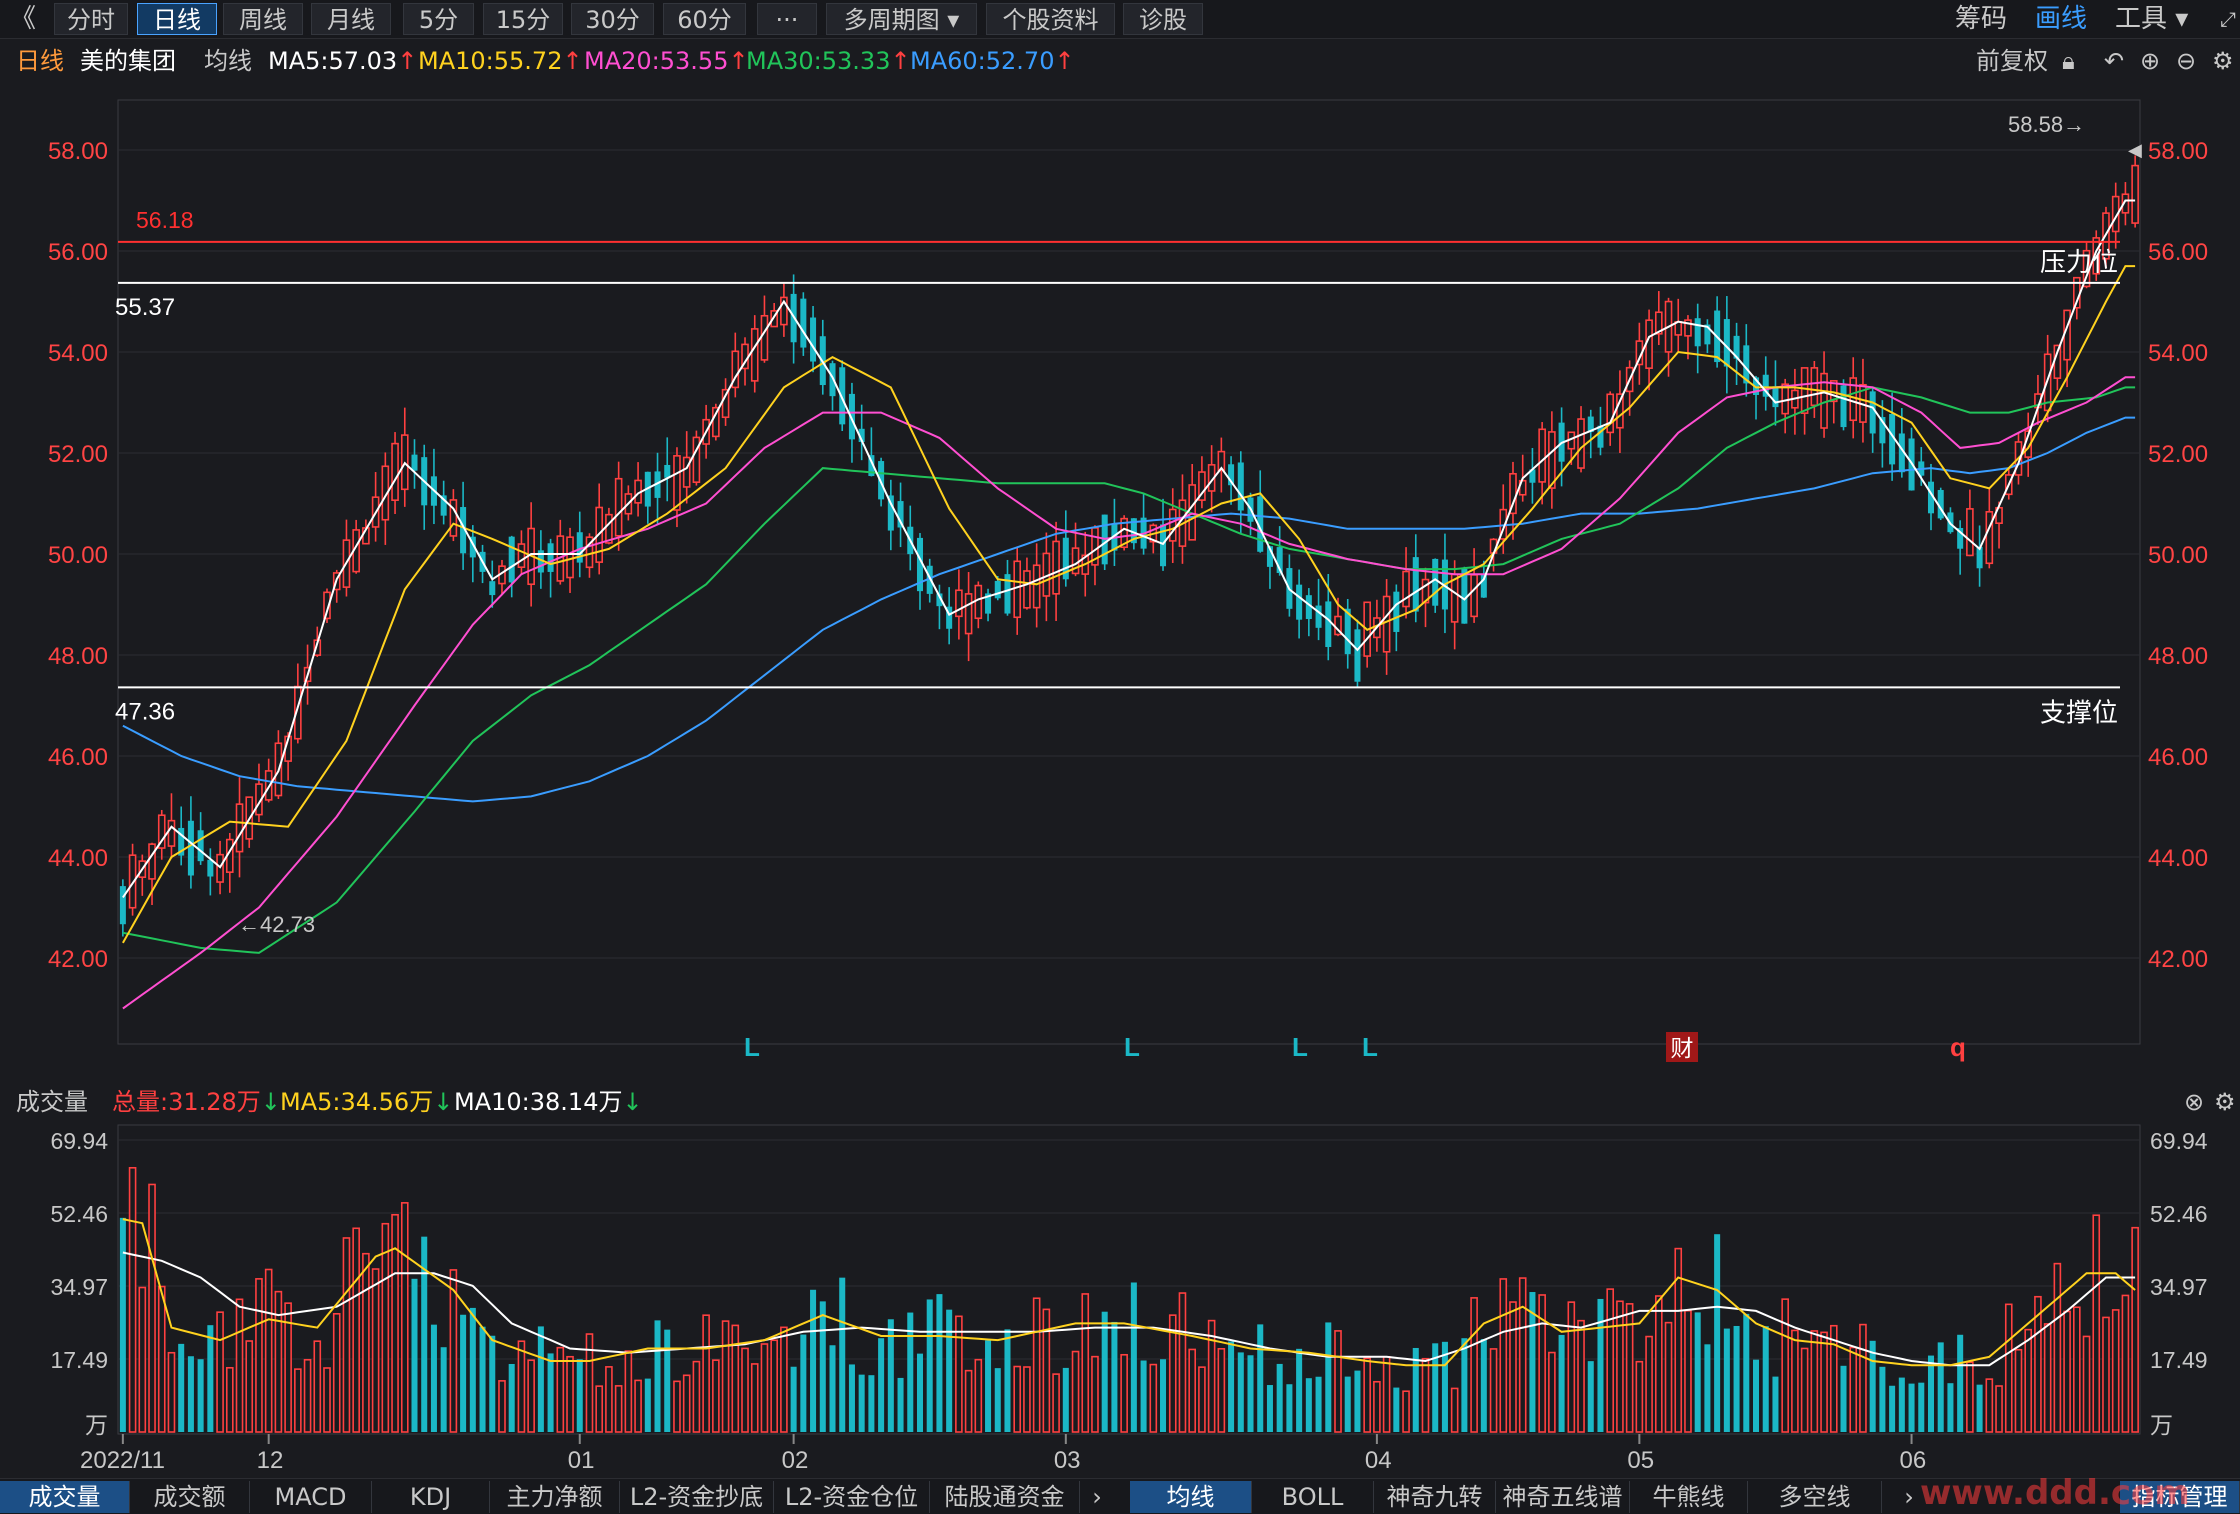 This screenshot has width=2240, height=1514. I want to click on period-tab-8: ···, so click(787, 19).